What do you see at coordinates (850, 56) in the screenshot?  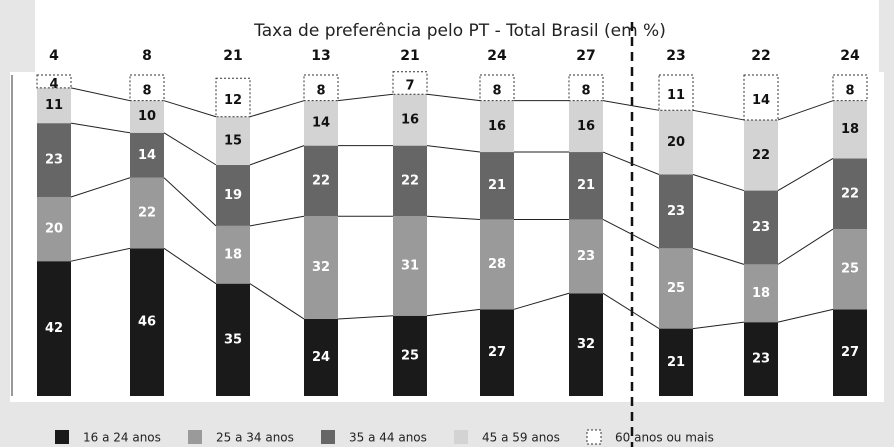 I see `preference-rate: 24` at bounding box center [850, 56].